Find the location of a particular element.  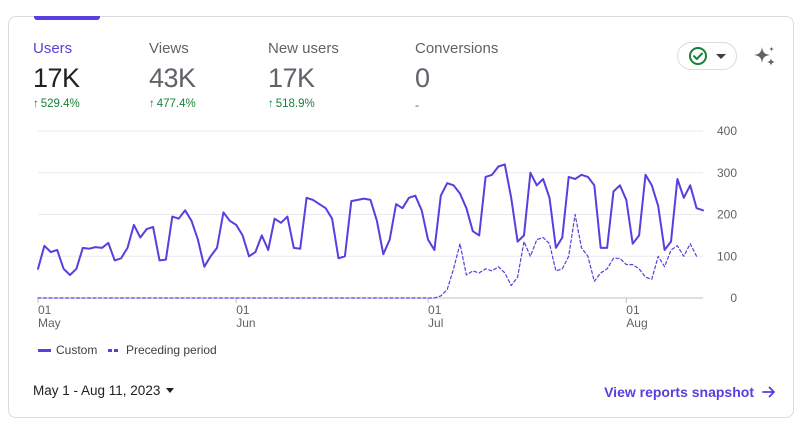

check-circle-icon is located at coordinates (698, 56).